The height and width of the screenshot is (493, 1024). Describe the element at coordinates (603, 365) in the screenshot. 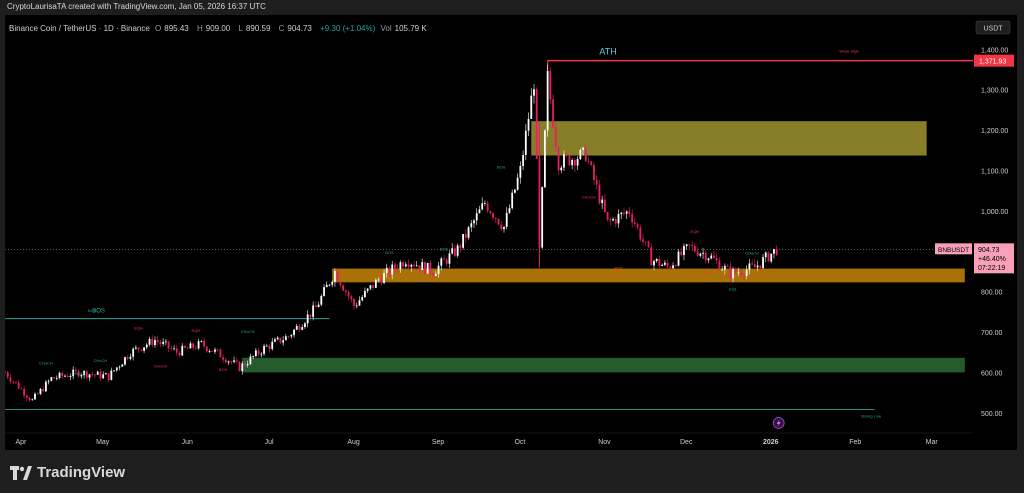

I see `zone-demand-green` at that location.